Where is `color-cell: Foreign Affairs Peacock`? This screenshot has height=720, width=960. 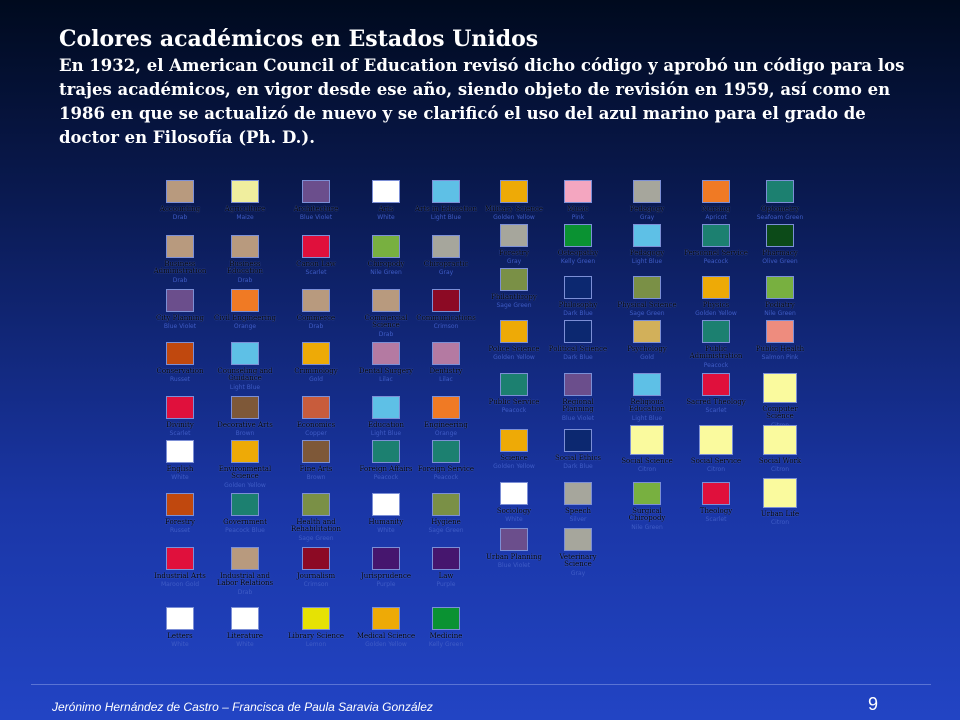 color-cell: Foreign Affairs Peacock is located at coordinates (386, 460).